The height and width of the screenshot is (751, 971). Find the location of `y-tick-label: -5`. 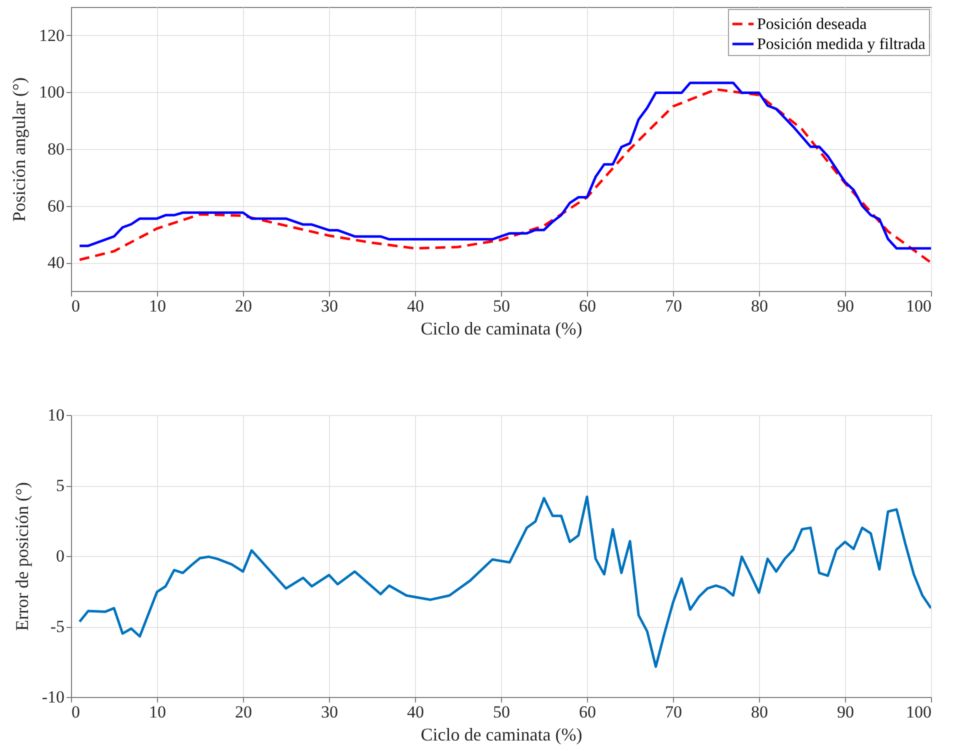

y-tick-label: -5 is located at coordinates (57, 626).